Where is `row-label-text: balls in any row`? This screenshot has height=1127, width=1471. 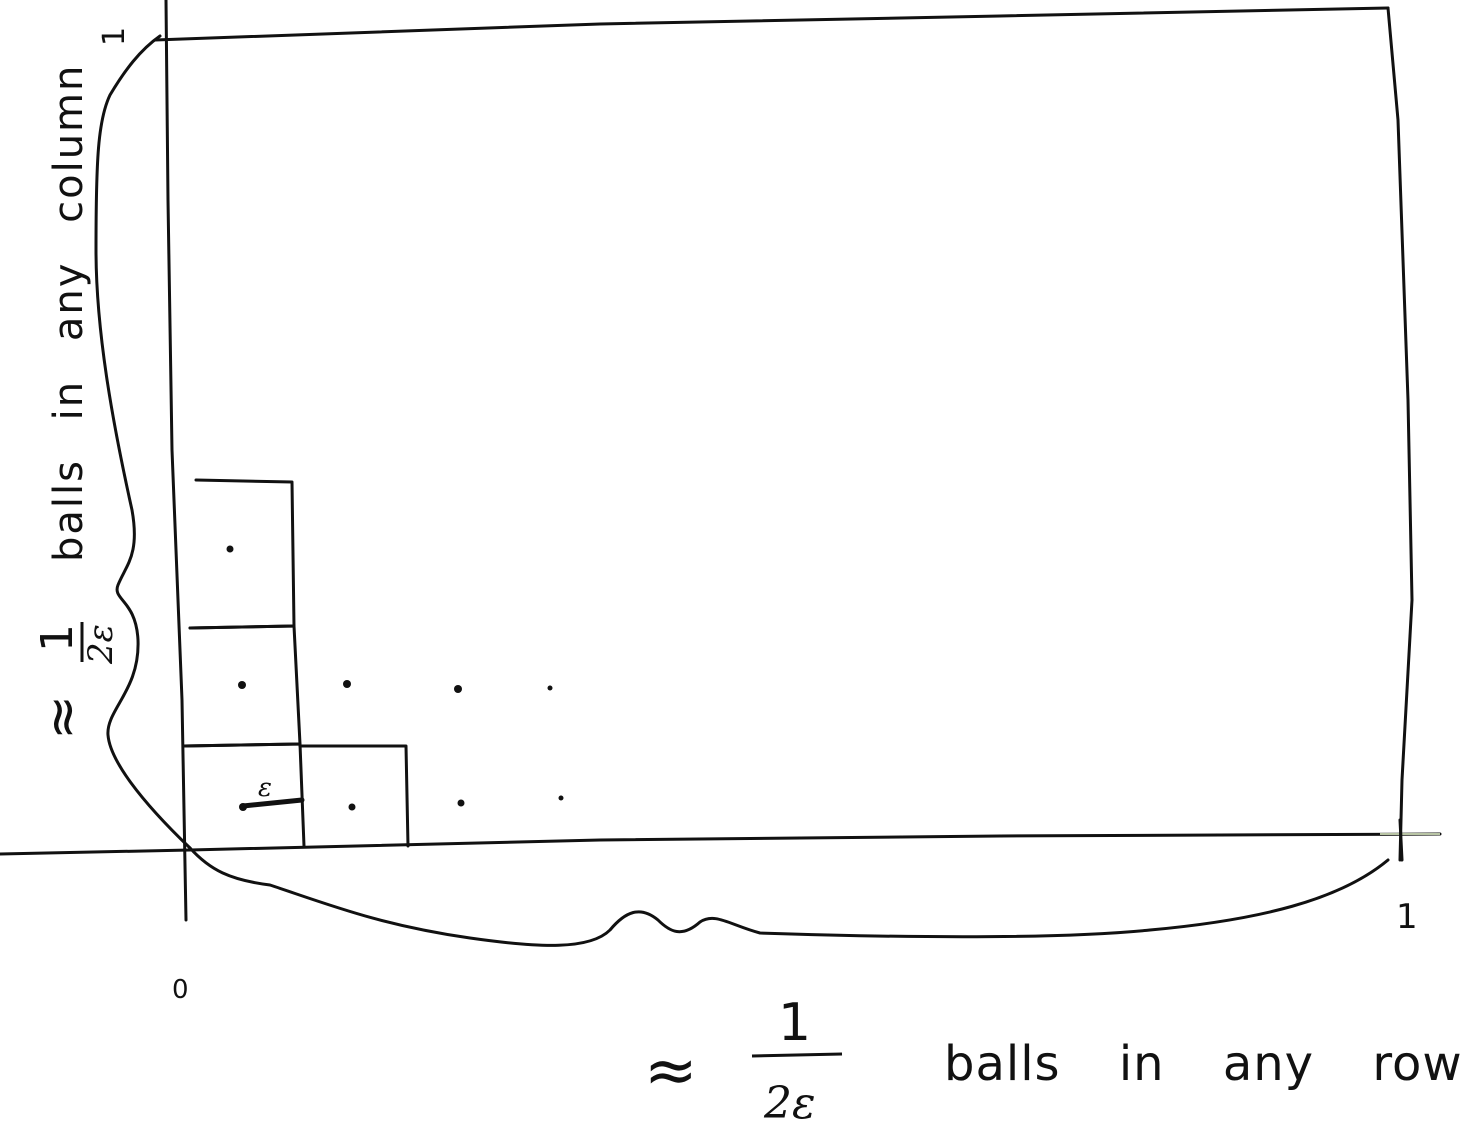 row-label-text: balls in any row is located at coordinates (1203, 1064).